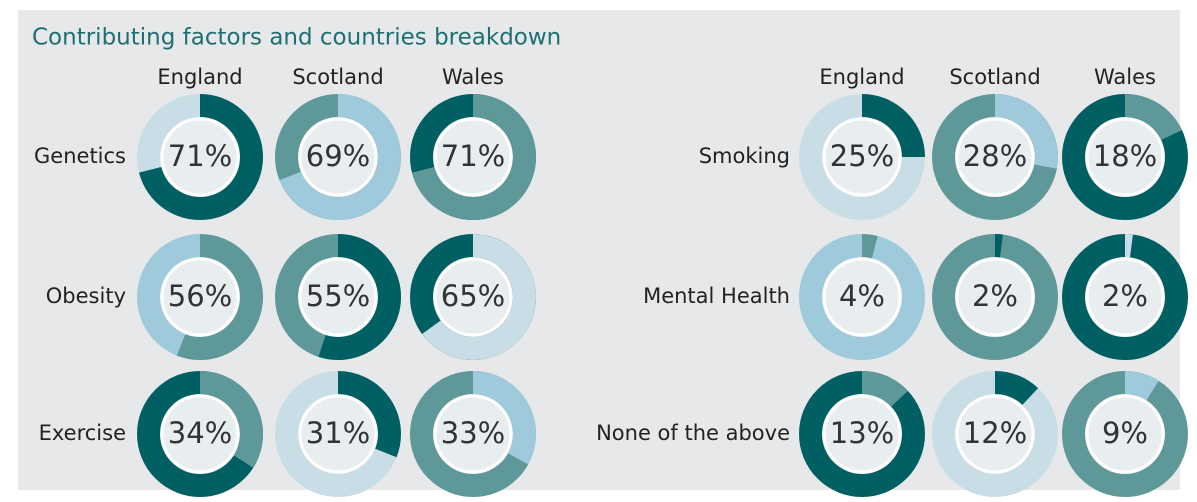  What do you see at coordinates (82, 433) in the screenshot?
I see `row-label: Exercise` at bounding box center [82, 433].